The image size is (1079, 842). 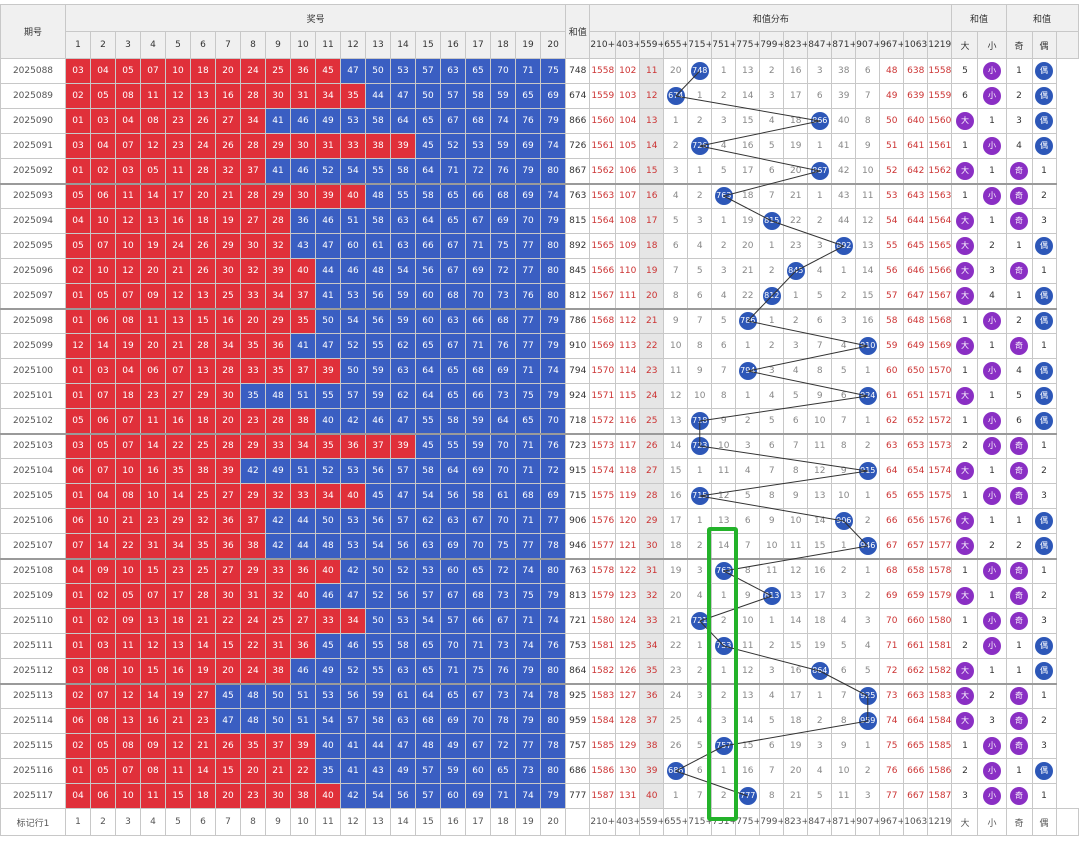 What do you see at coordinates (453, 296) in the screenshot?
I see `number-cell: 68` at bounding box center [453, 296].